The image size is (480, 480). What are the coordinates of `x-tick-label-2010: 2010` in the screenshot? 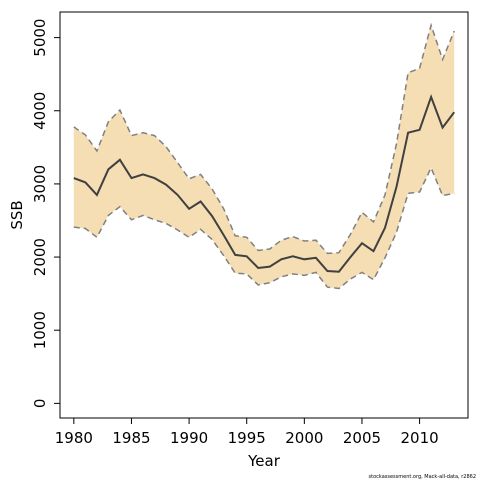 It's located at (419, 438).